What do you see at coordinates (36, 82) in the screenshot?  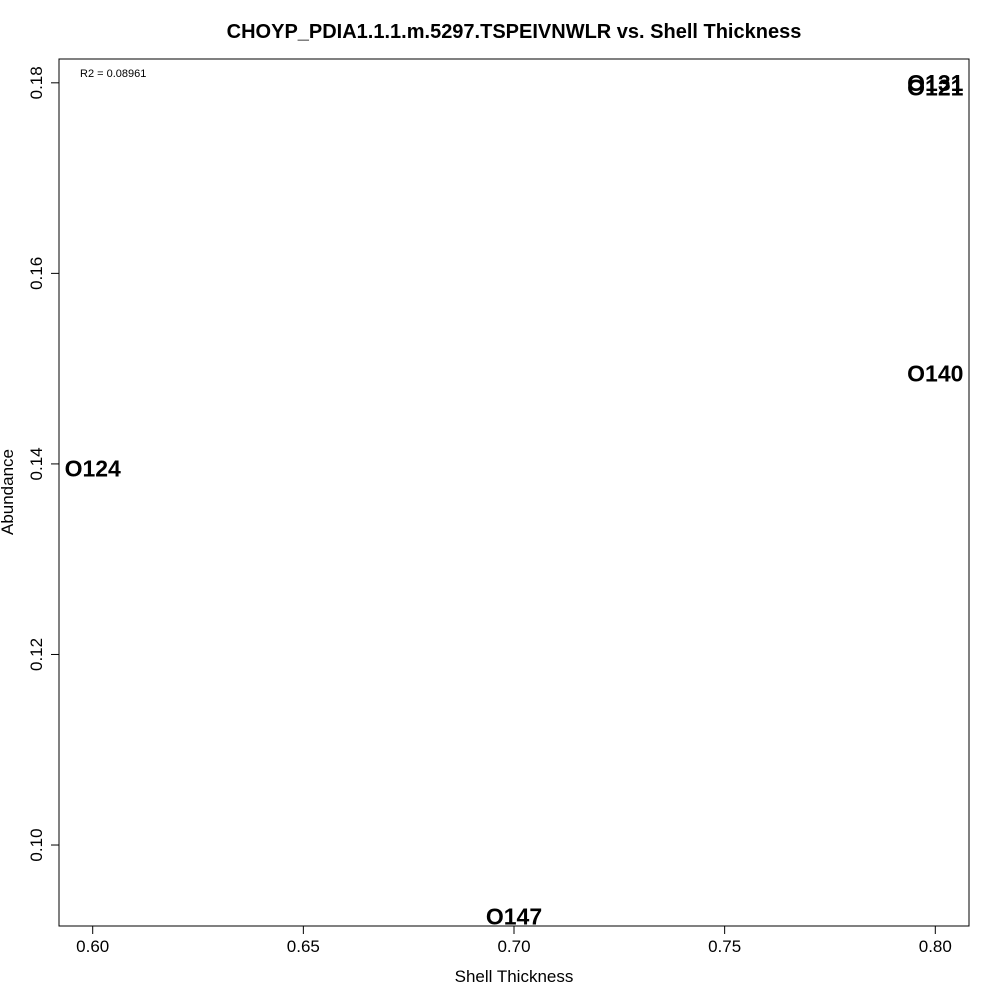 I see `y-tick-label: 0.18` at bounding box center [36, 82].